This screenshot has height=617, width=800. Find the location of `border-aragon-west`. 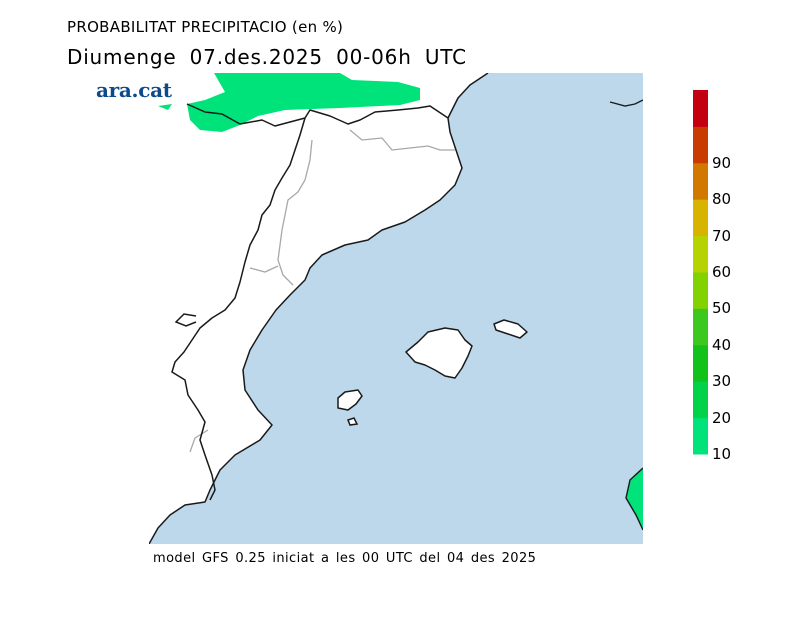

border-aragon-west is located at coordinates (238, 309).